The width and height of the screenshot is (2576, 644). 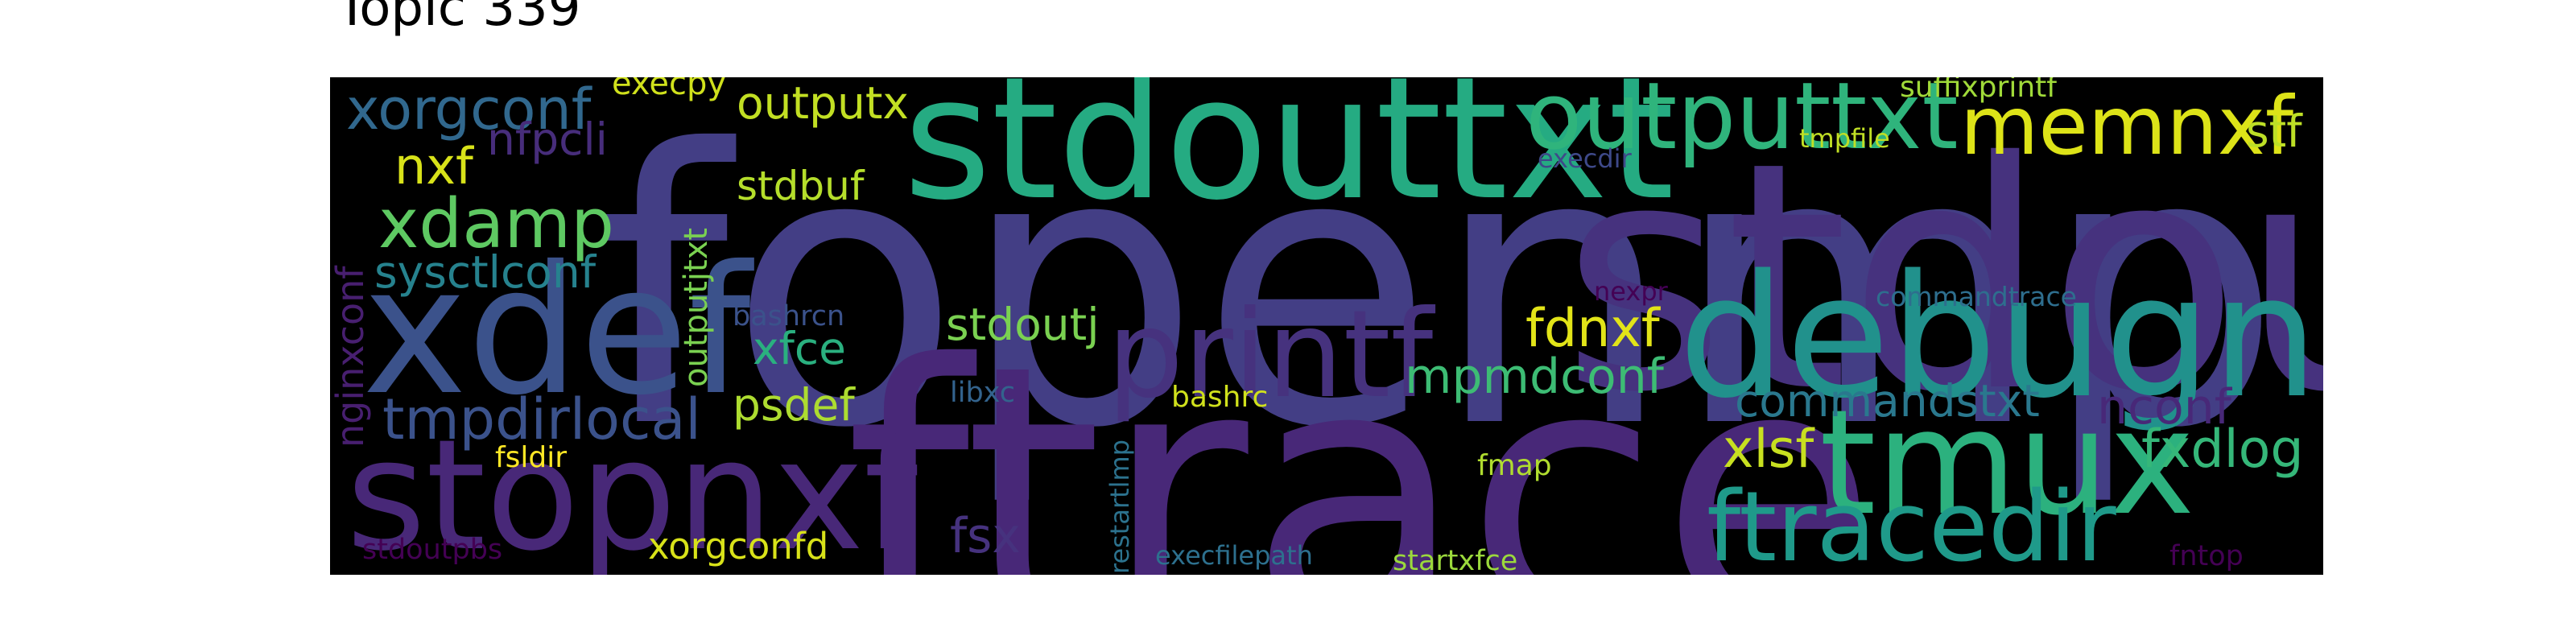 I want to click on word-startxfce: startxfce, so click(x=1455, y=560).